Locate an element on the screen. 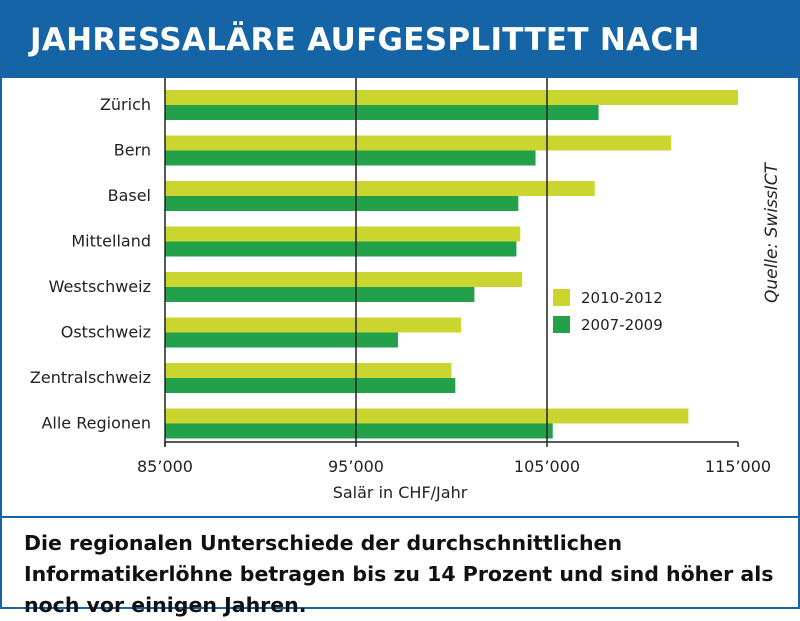 The height and width of the screenshot is (621, 800). category-label: Westschweiz is located at coordinates (100, 286).